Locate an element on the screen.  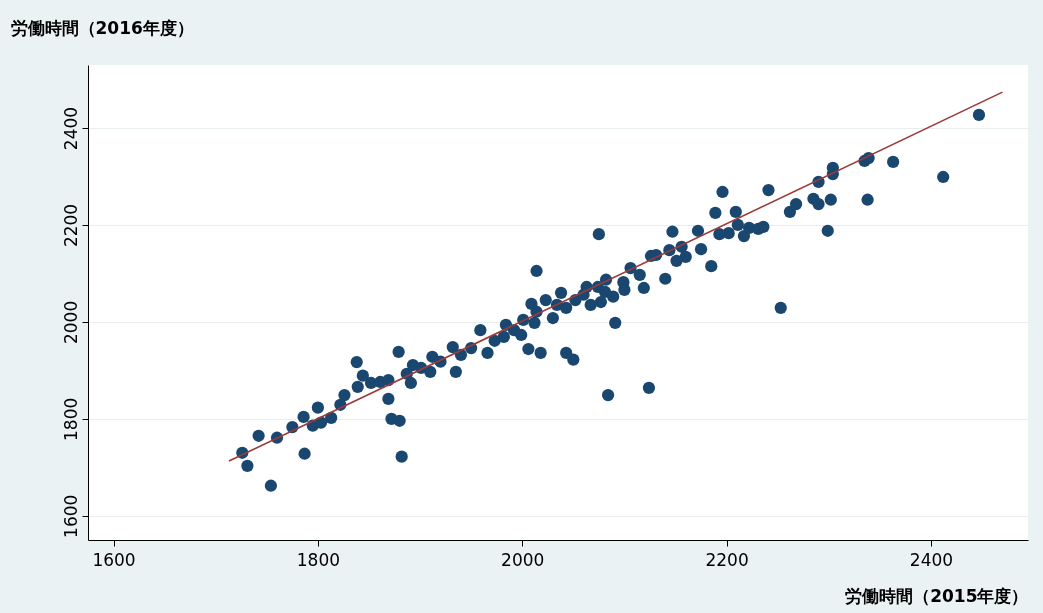
x-axis-title: 労働時間（2015年度） is located at coordinates (937, 595).